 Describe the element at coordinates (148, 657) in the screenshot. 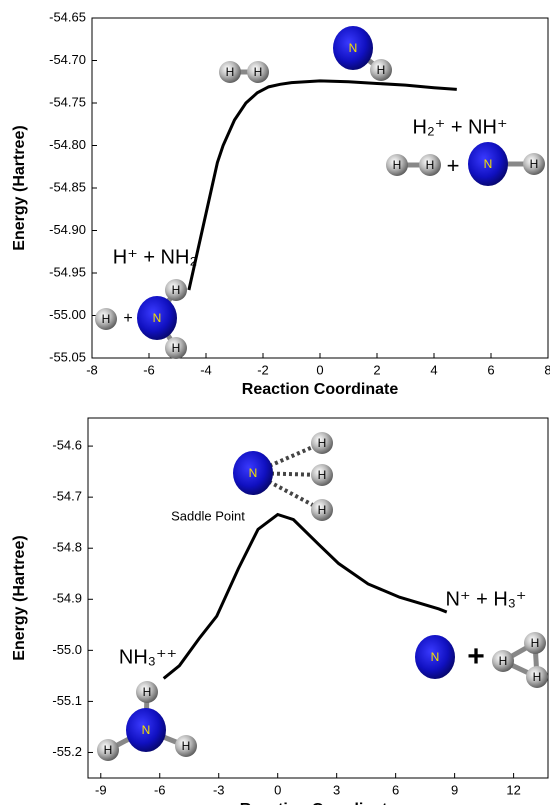

I see `annotation: NH₃⁺⁺` at that location.